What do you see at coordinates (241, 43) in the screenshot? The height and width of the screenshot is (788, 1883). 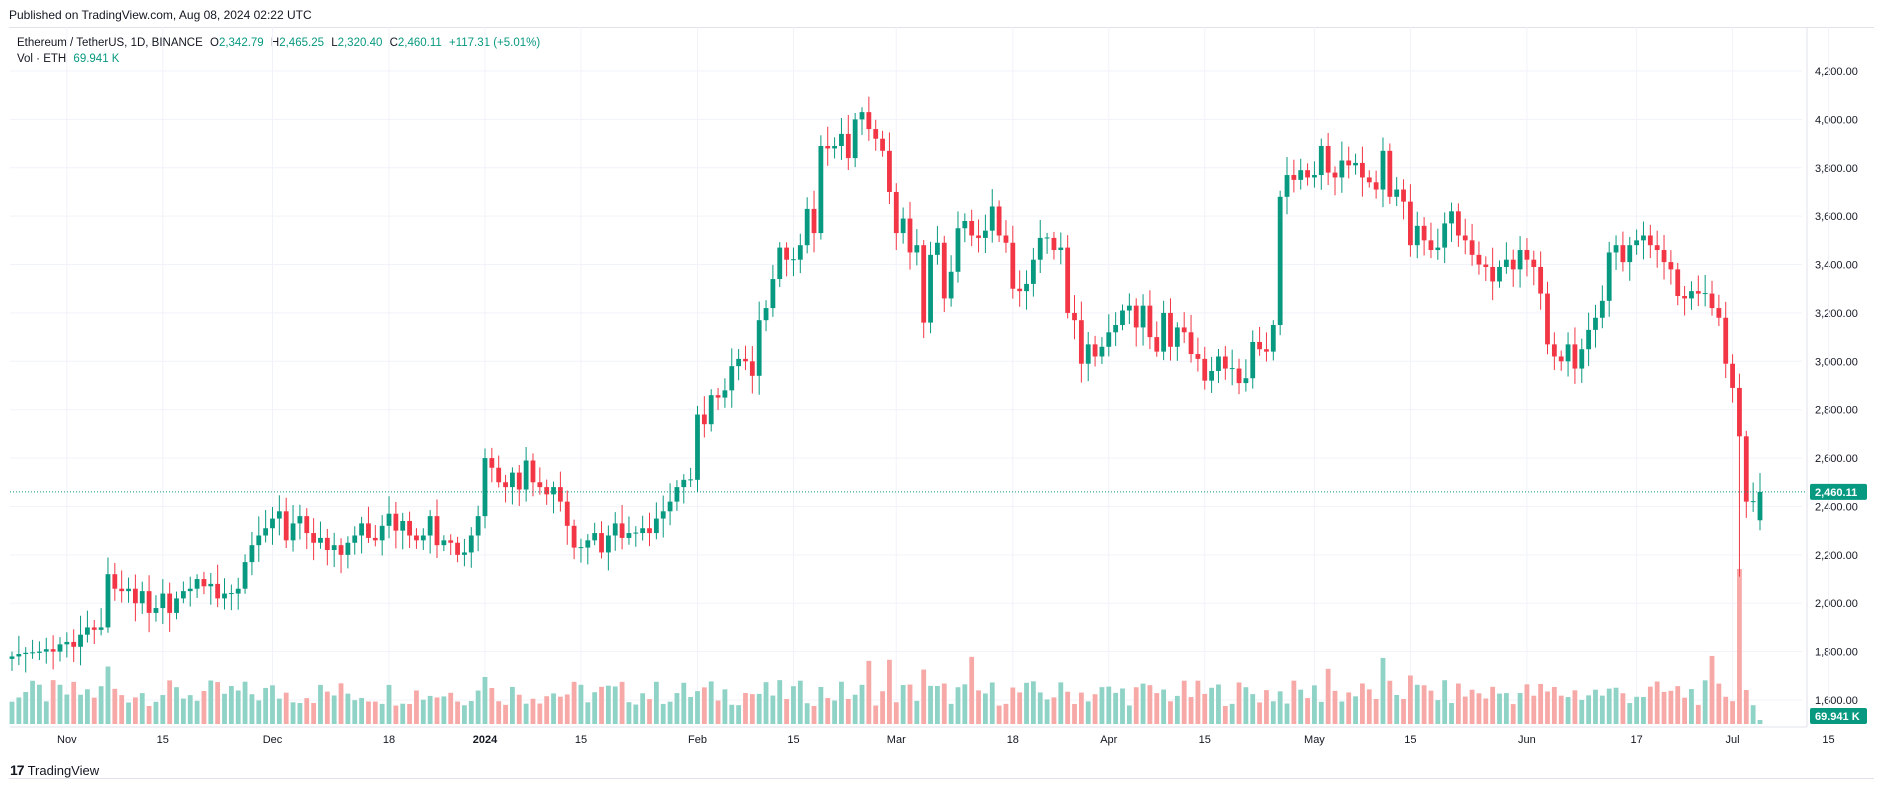 I see `open-value: 2,342.79` at bounding box center [241, 43].